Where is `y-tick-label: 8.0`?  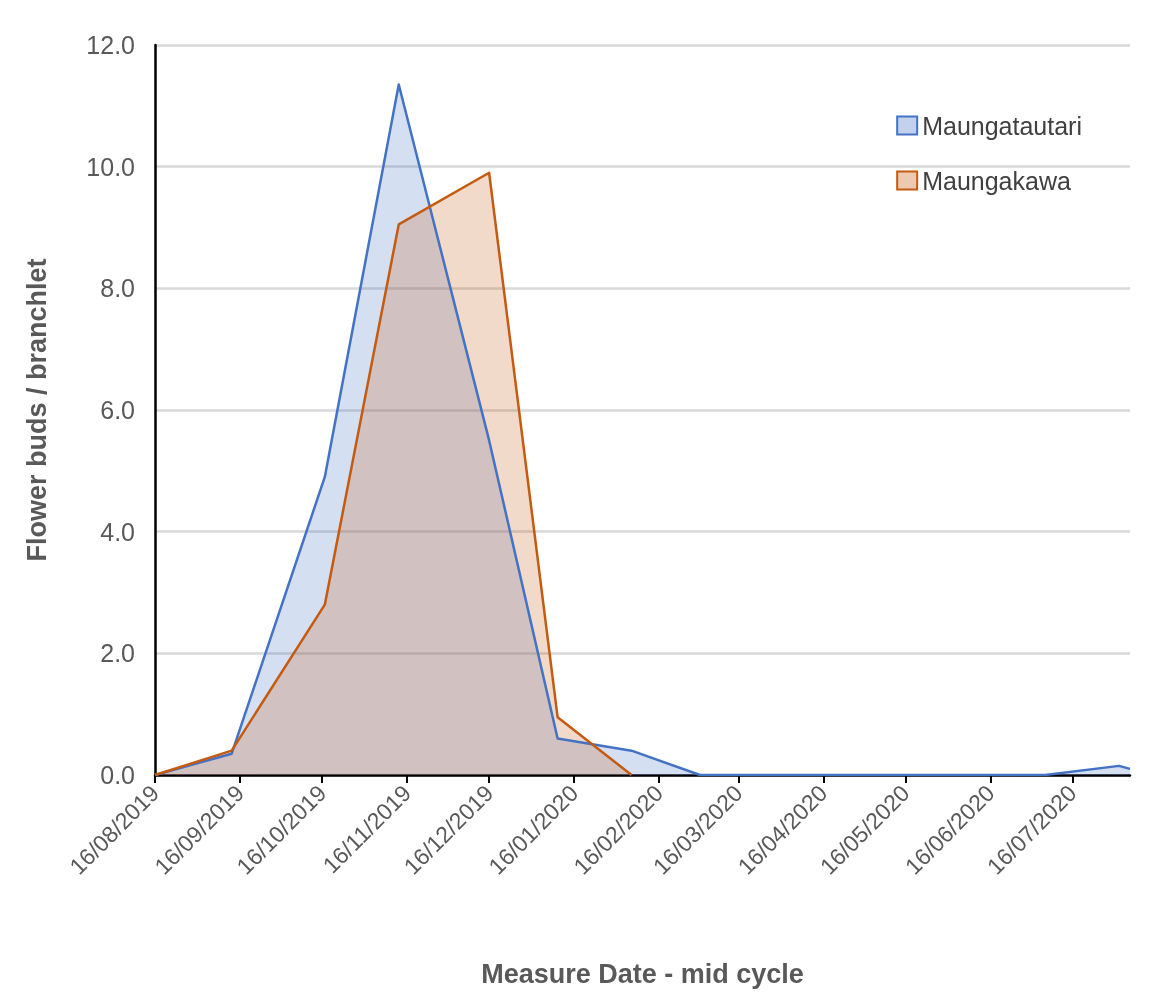
y-tick-label: 8.0 is located at coordinates (117, 288).